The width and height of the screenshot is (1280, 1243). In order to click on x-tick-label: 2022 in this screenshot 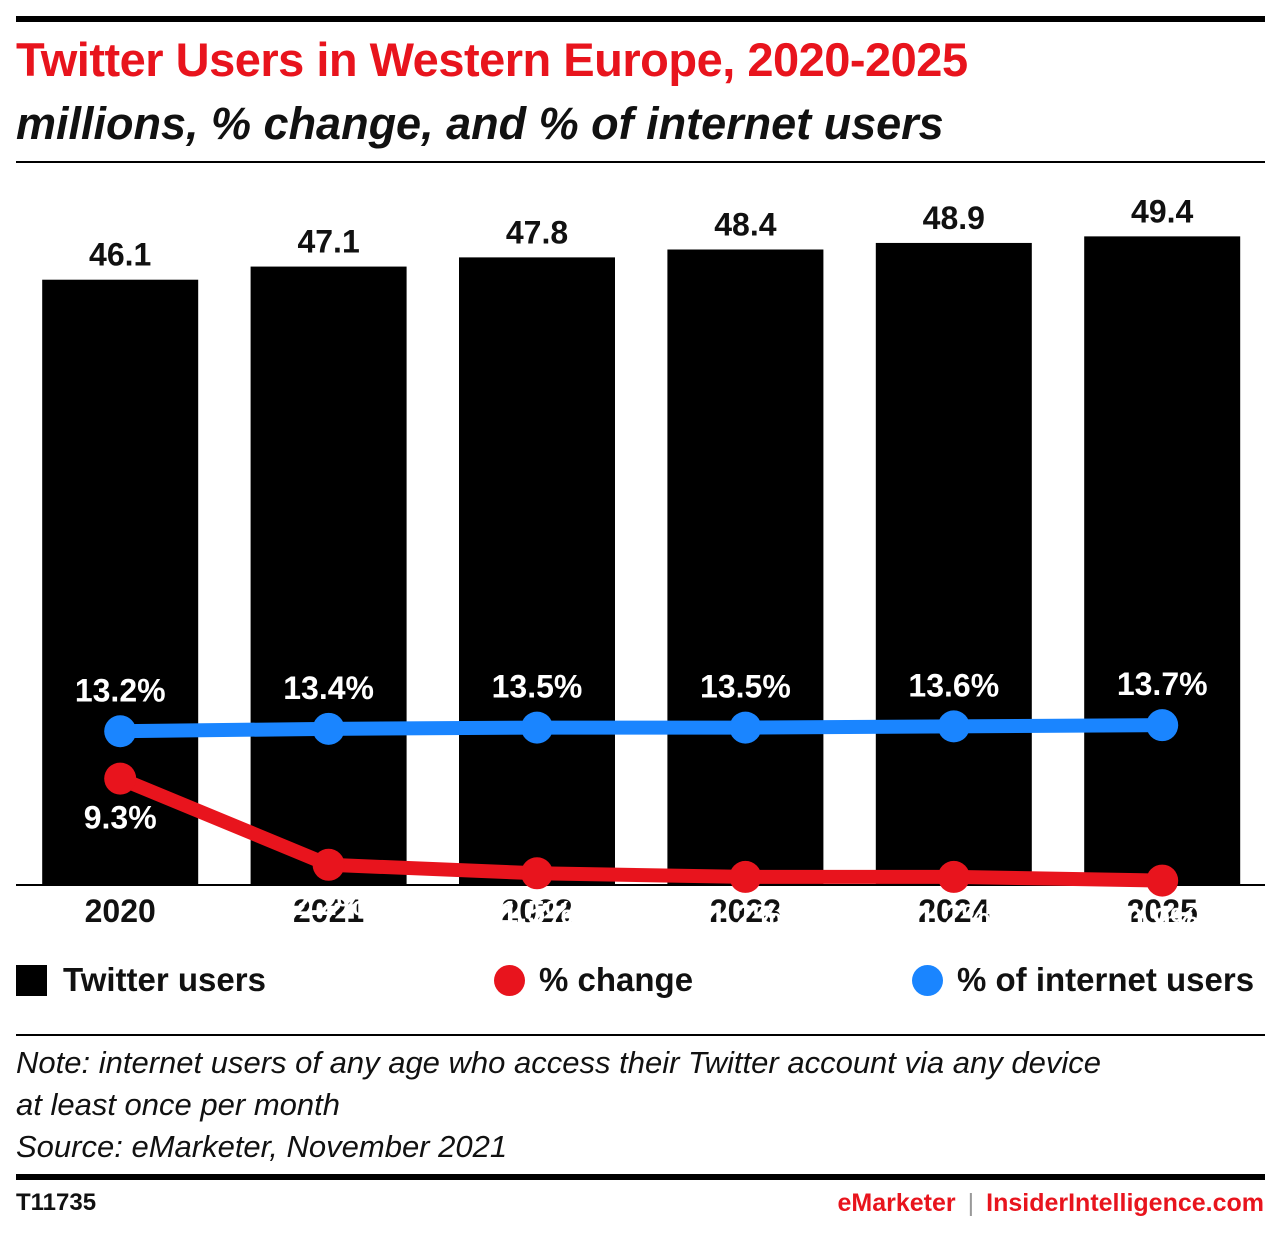, I will do `click(536, 911)`.